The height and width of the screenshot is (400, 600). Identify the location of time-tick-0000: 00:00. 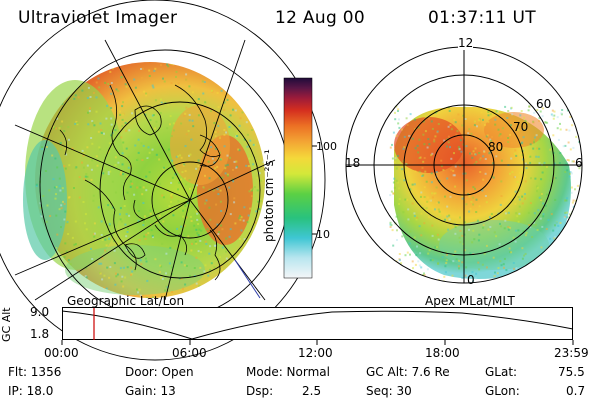
(61, 353).